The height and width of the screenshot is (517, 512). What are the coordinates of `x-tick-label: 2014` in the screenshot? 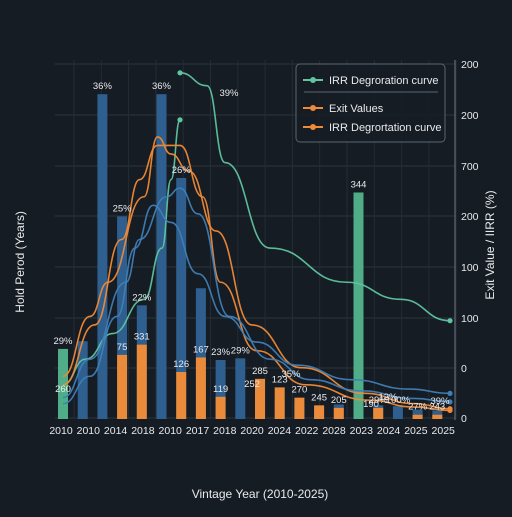 It's located at (116, 431).